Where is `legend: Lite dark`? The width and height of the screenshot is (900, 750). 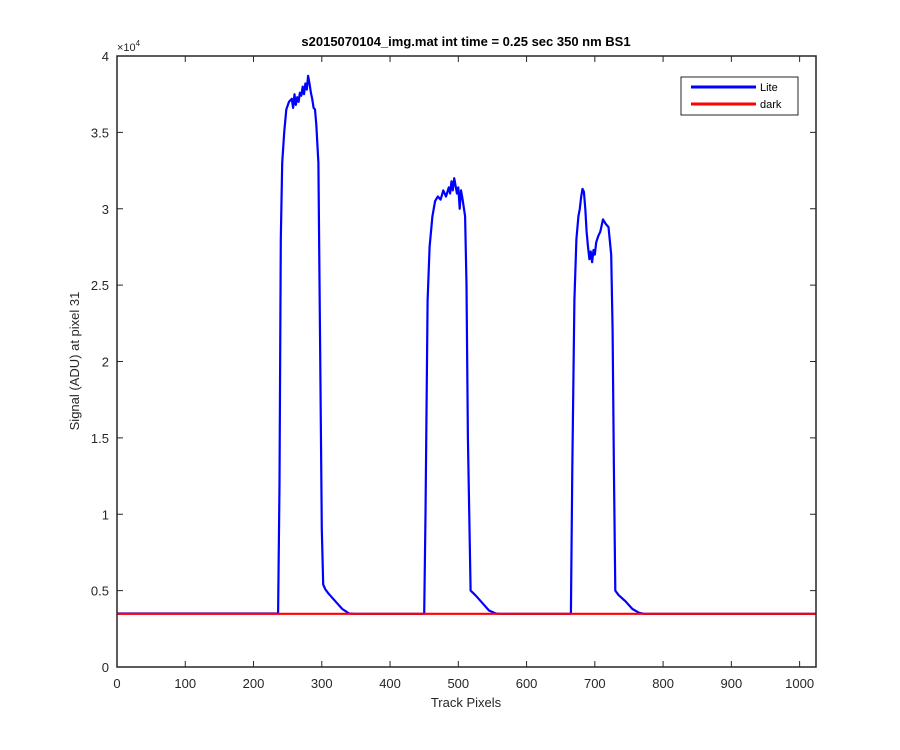 legend: Lite dark is located at coordinates (739, 96).